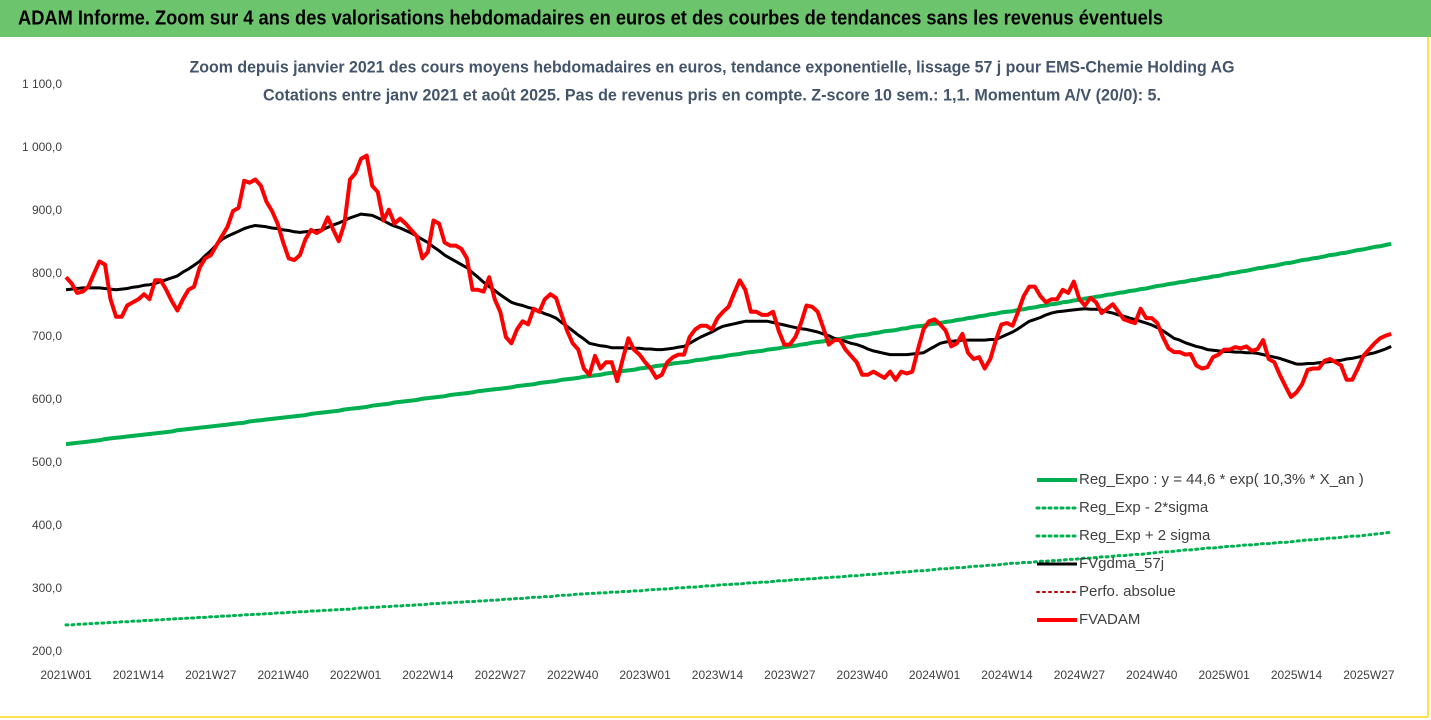  Describe the element at coordinates (211, 675) in the screenshot. I see `x-tick-label: 2021W27` at that location.